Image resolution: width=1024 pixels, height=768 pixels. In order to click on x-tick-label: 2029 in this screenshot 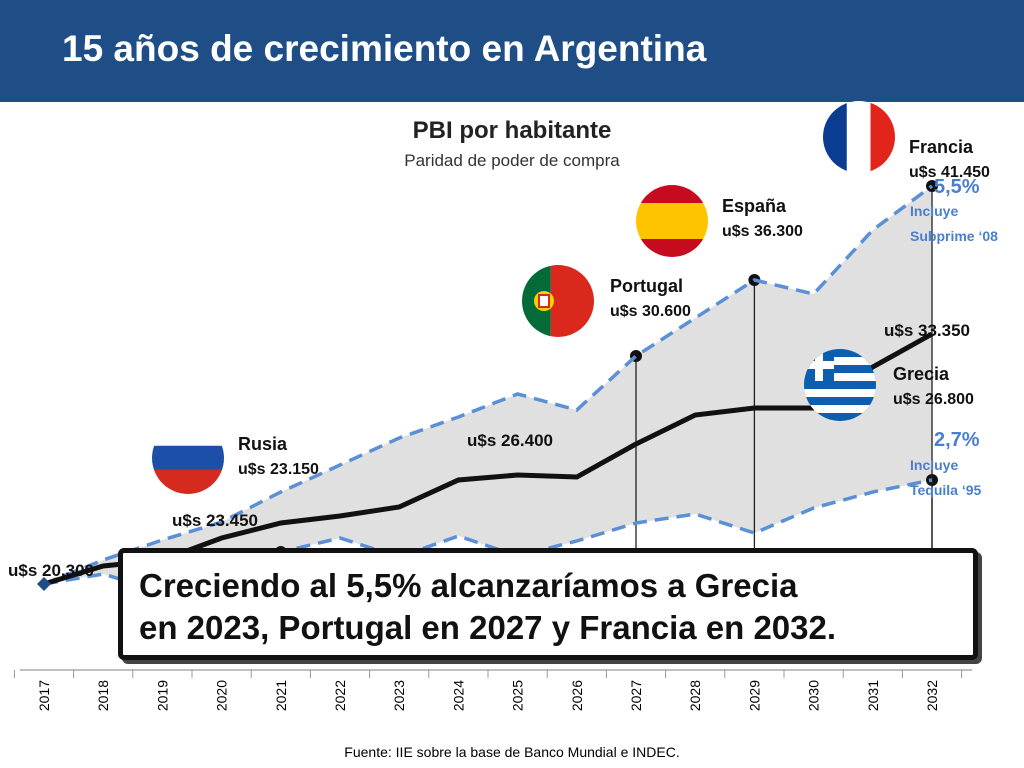, I will do `click(754, 695)`.